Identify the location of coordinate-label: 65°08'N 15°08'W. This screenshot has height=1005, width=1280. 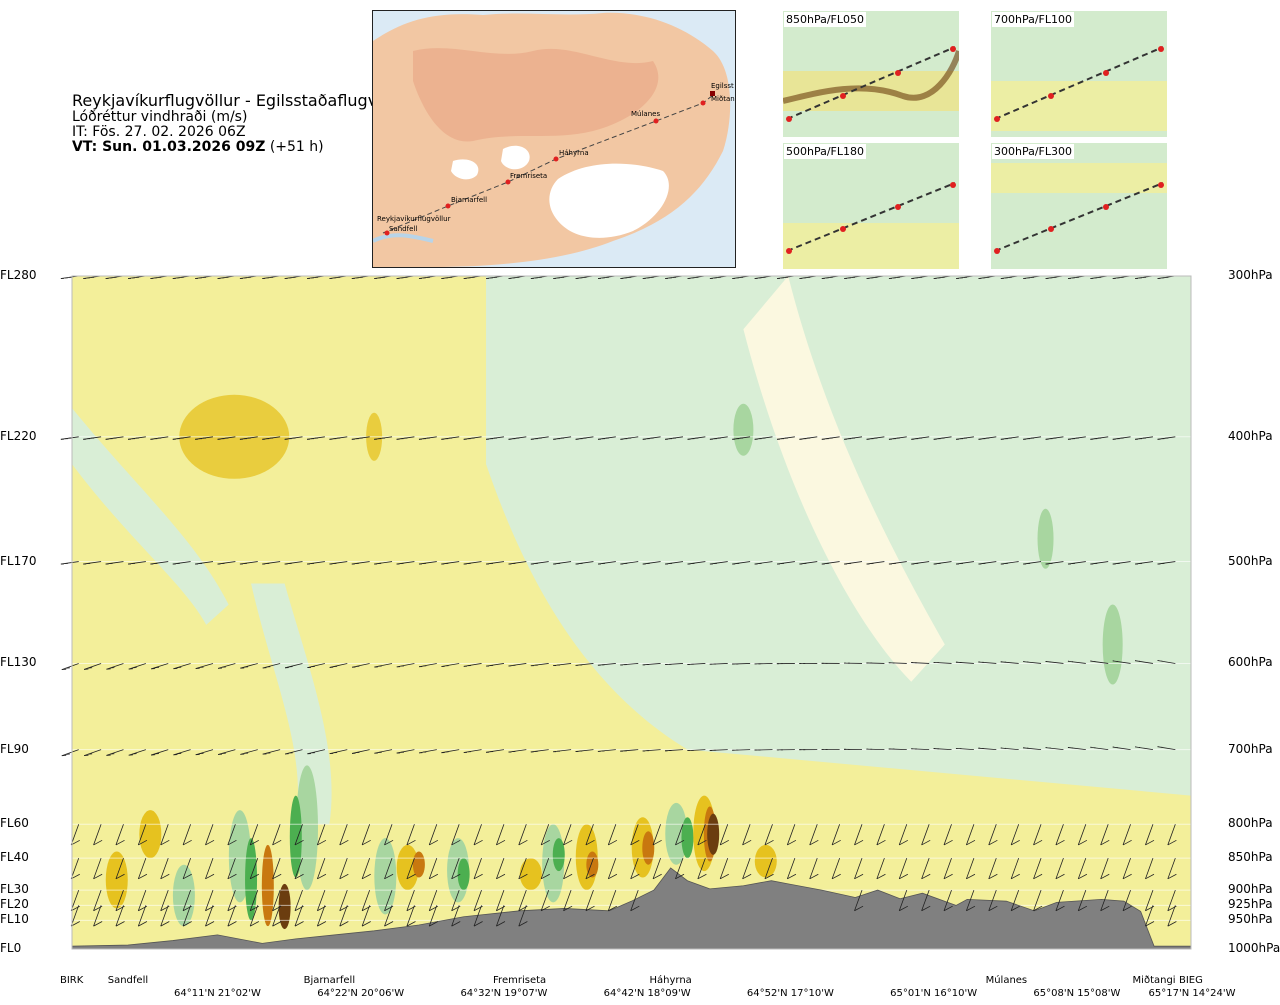
(1077, 993).